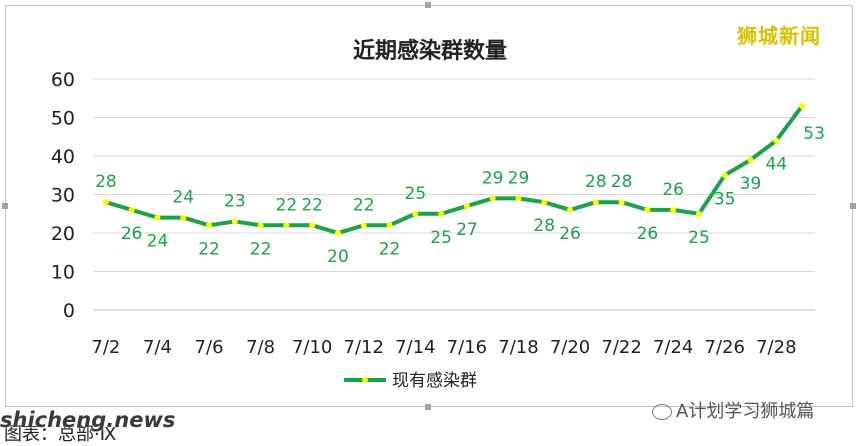 This screenshot has height=446, width=858. Describe the element at coordinates (725, 199) in the screenshot. I see `data-label: 35` at that location.